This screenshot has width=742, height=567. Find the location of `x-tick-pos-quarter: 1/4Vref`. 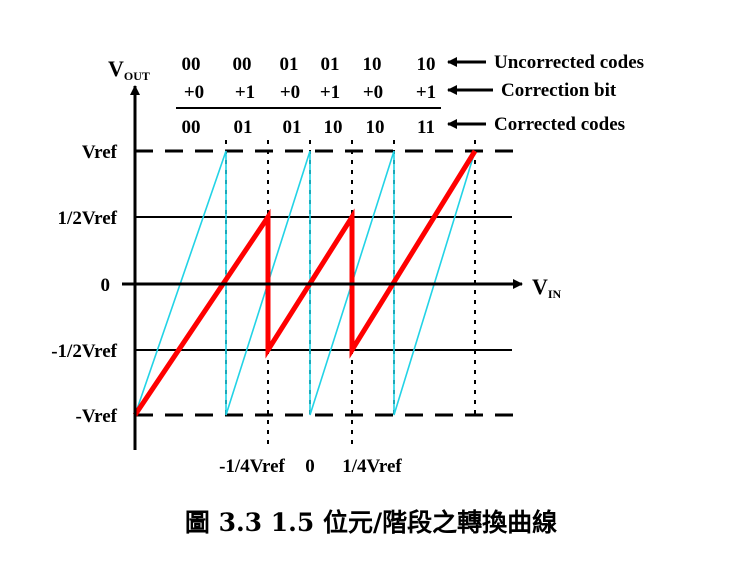

x-tick-pos-quarter: 1/4Vref is located at coordinates (372, 466).